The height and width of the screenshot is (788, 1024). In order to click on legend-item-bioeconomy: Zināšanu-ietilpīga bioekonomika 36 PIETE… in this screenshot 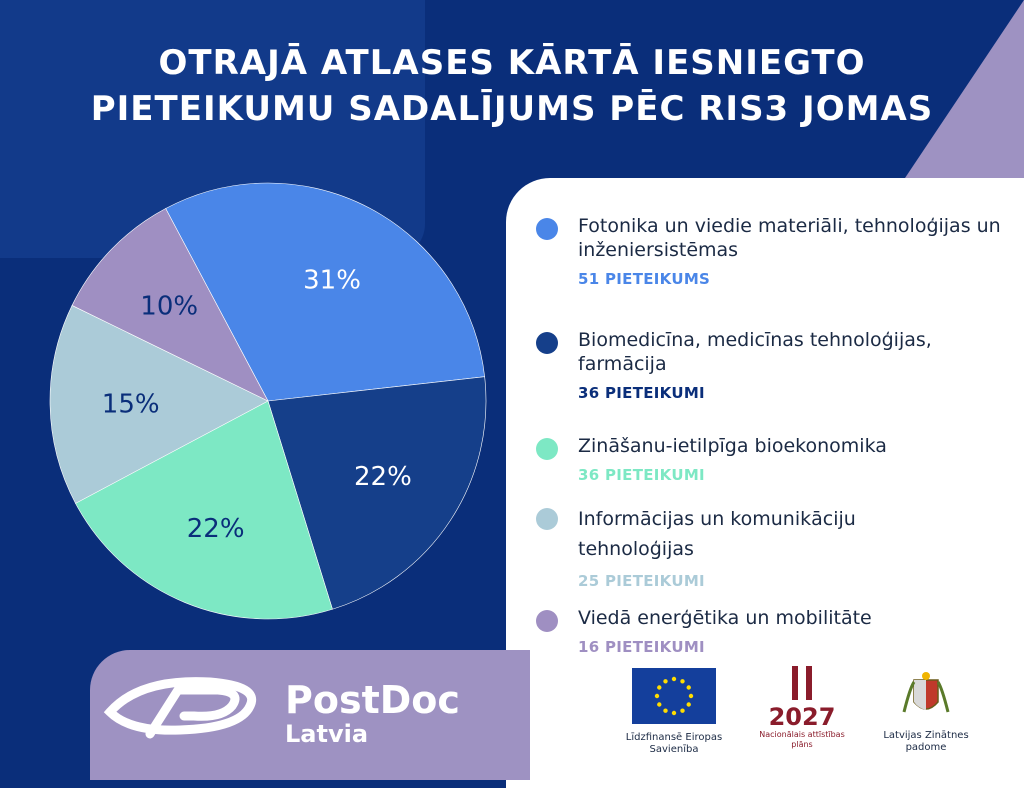, I will do `click(771, 459)`.